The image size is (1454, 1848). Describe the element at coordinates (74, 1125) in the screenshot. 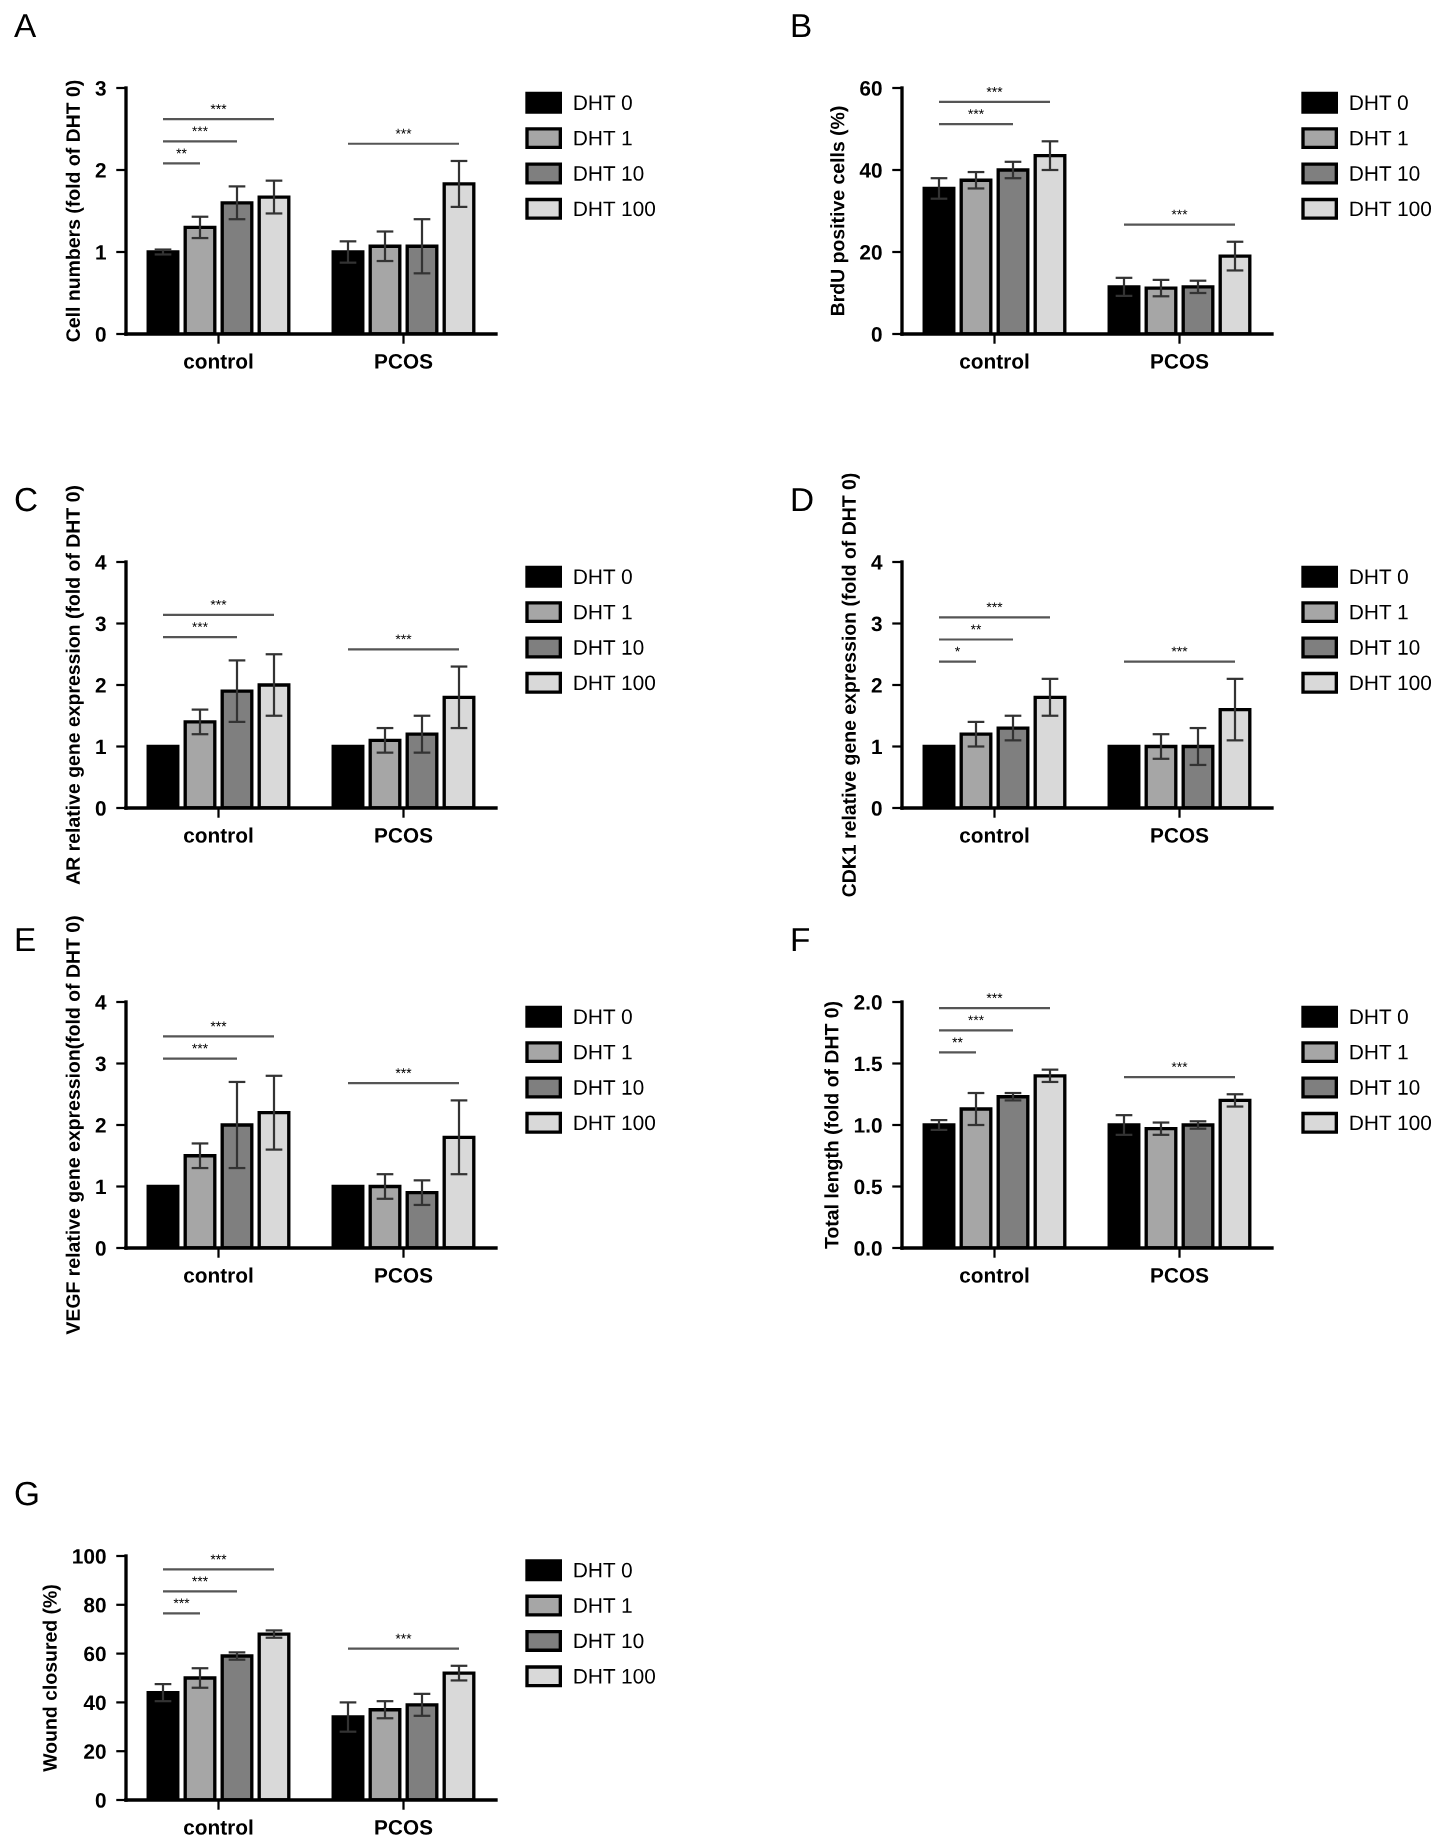

I see `y-axis-title: VEGF relative gene expression(fold of DHT 0)` at that location.